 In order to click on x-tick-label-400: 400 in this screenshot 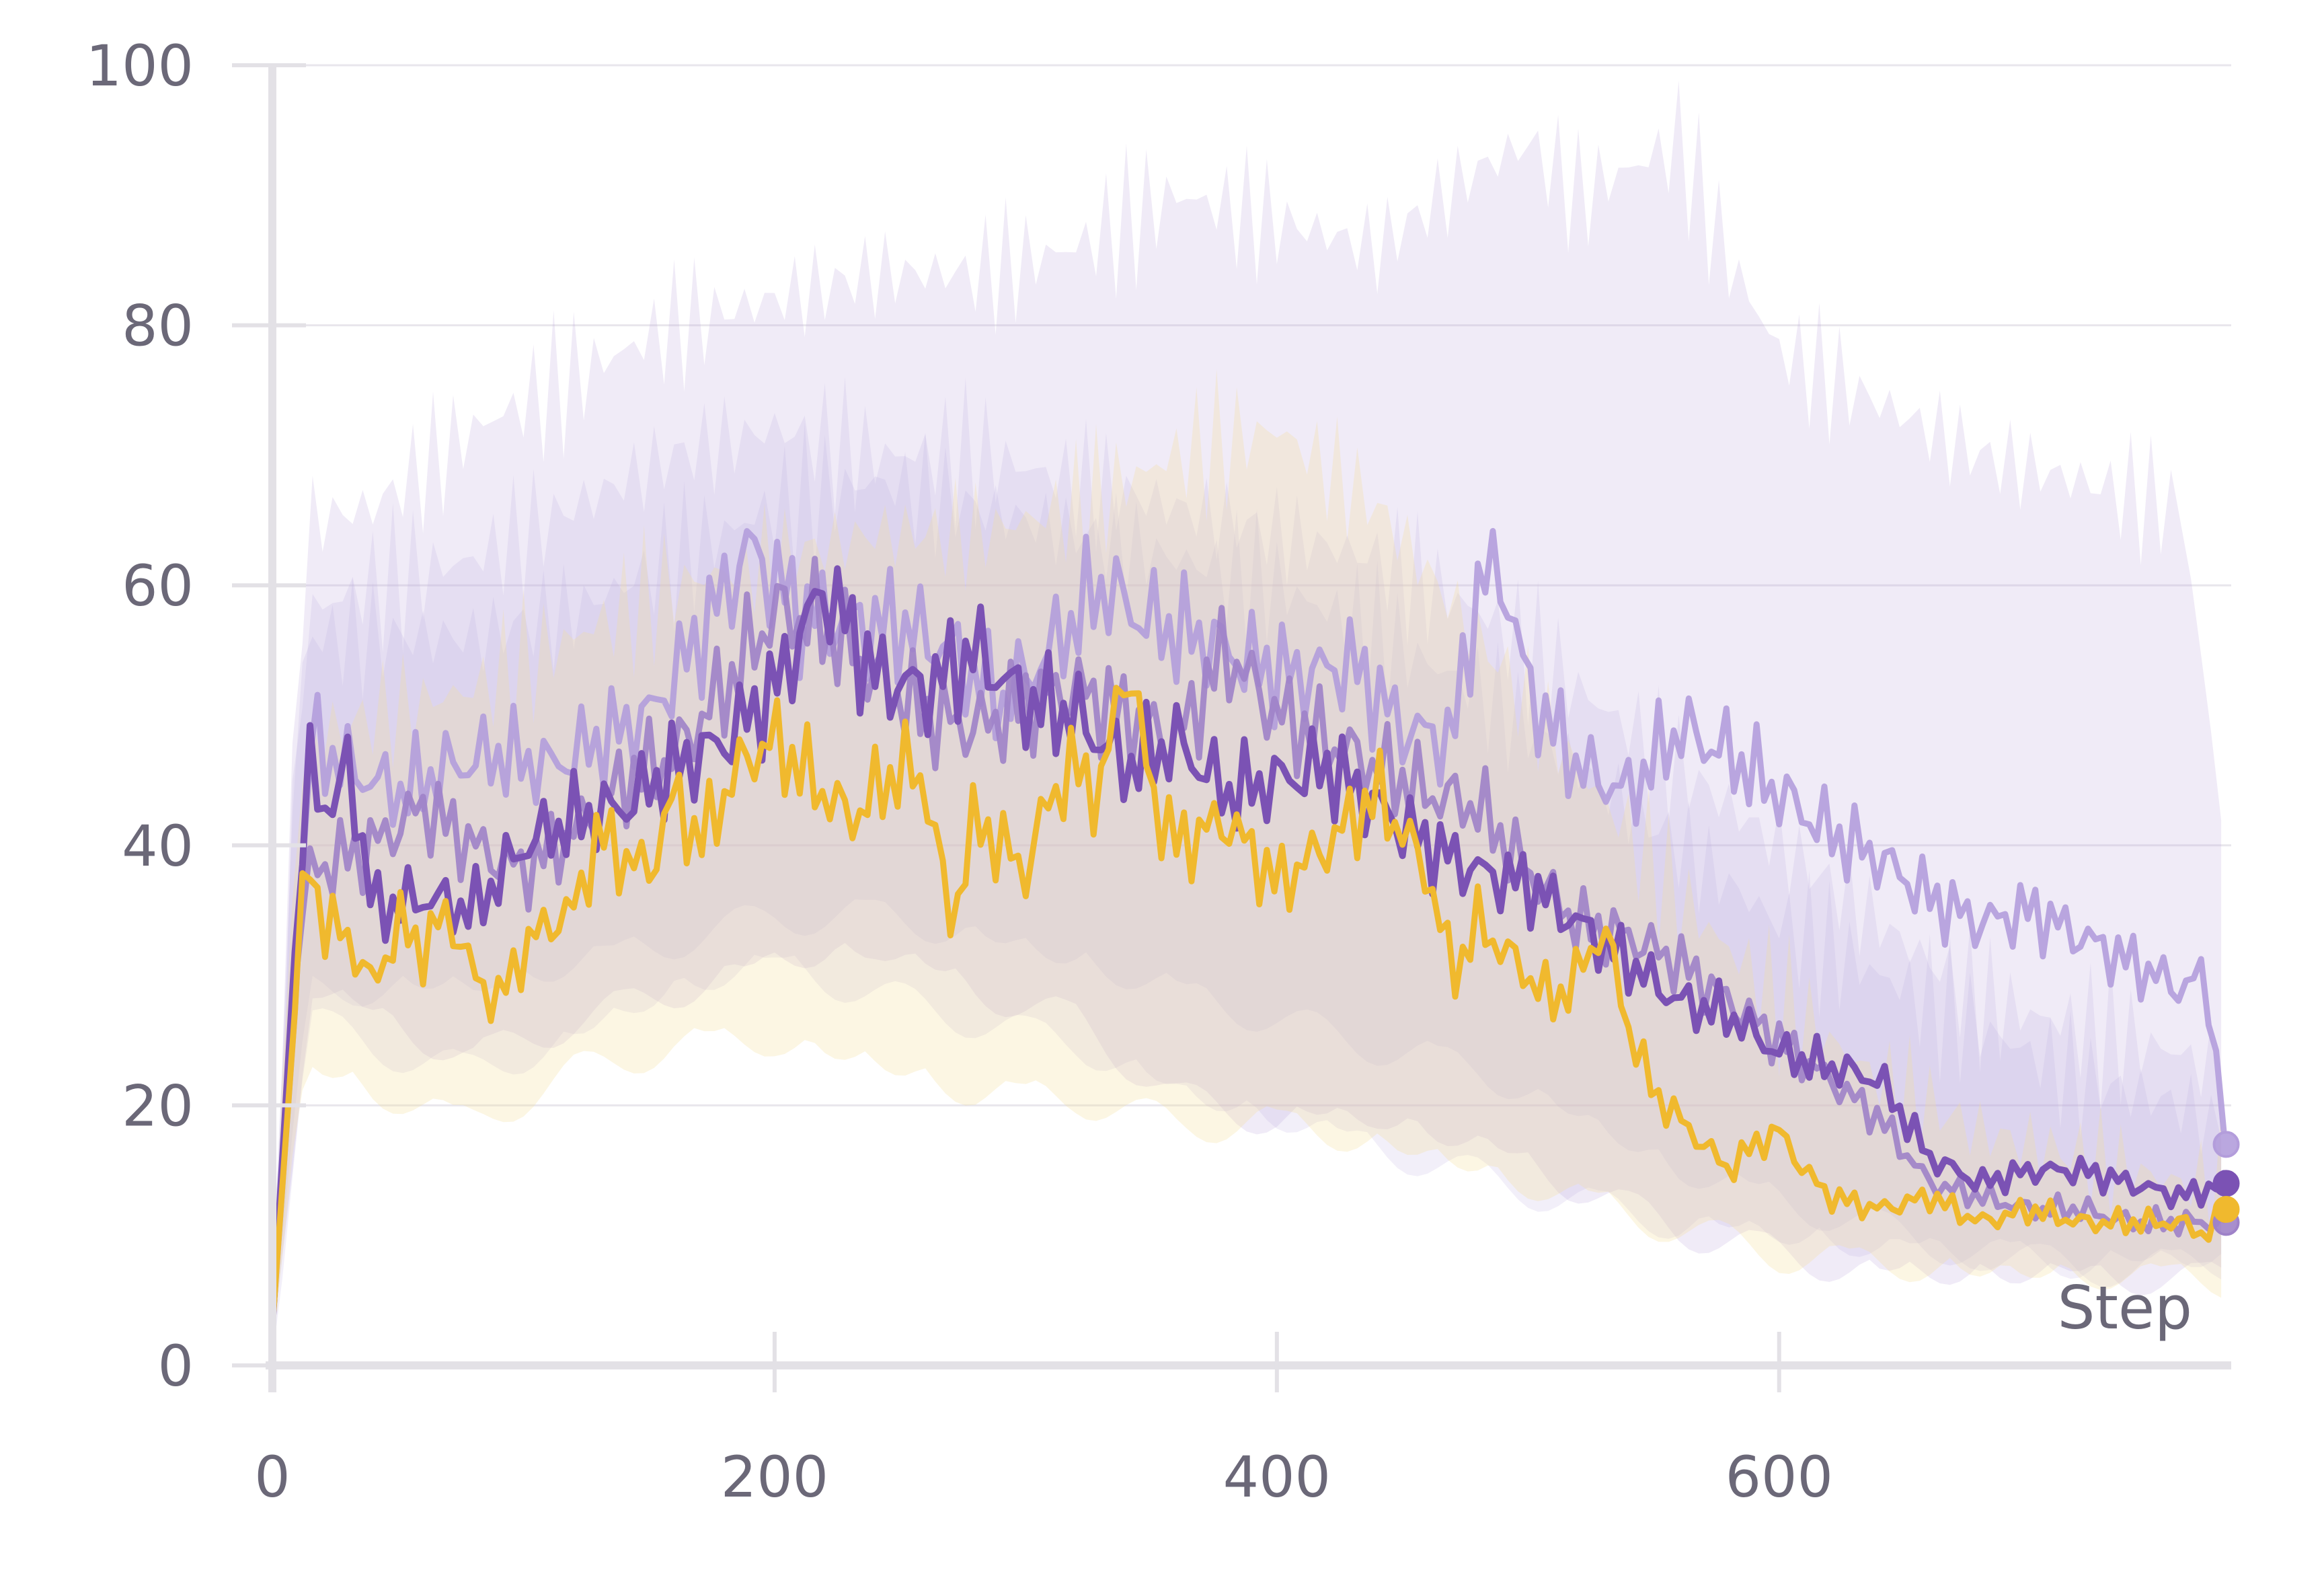, I will do `click(1277, 1477)`.